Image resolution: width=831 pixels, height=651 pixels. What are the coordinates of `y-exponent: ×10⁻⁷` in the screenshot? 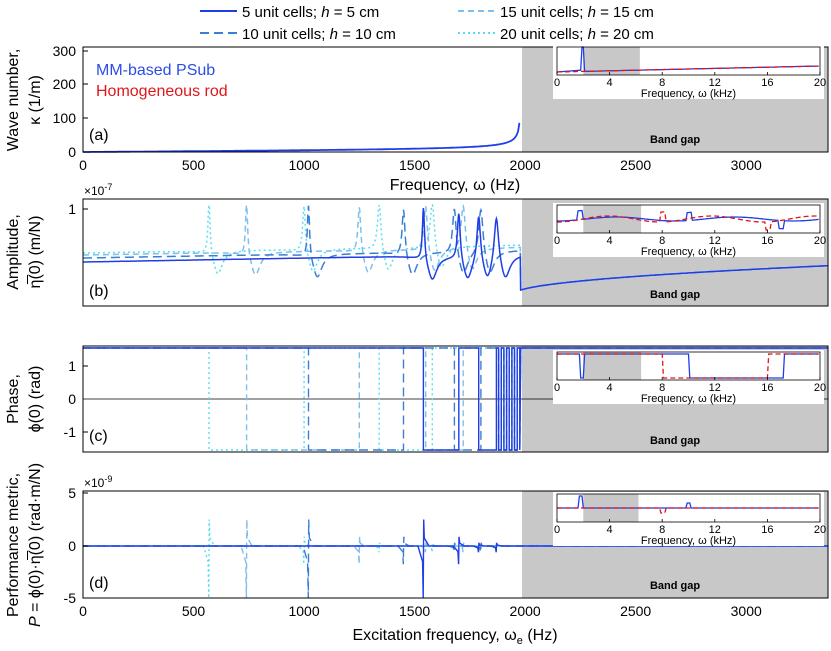 It's located at (98, 190).